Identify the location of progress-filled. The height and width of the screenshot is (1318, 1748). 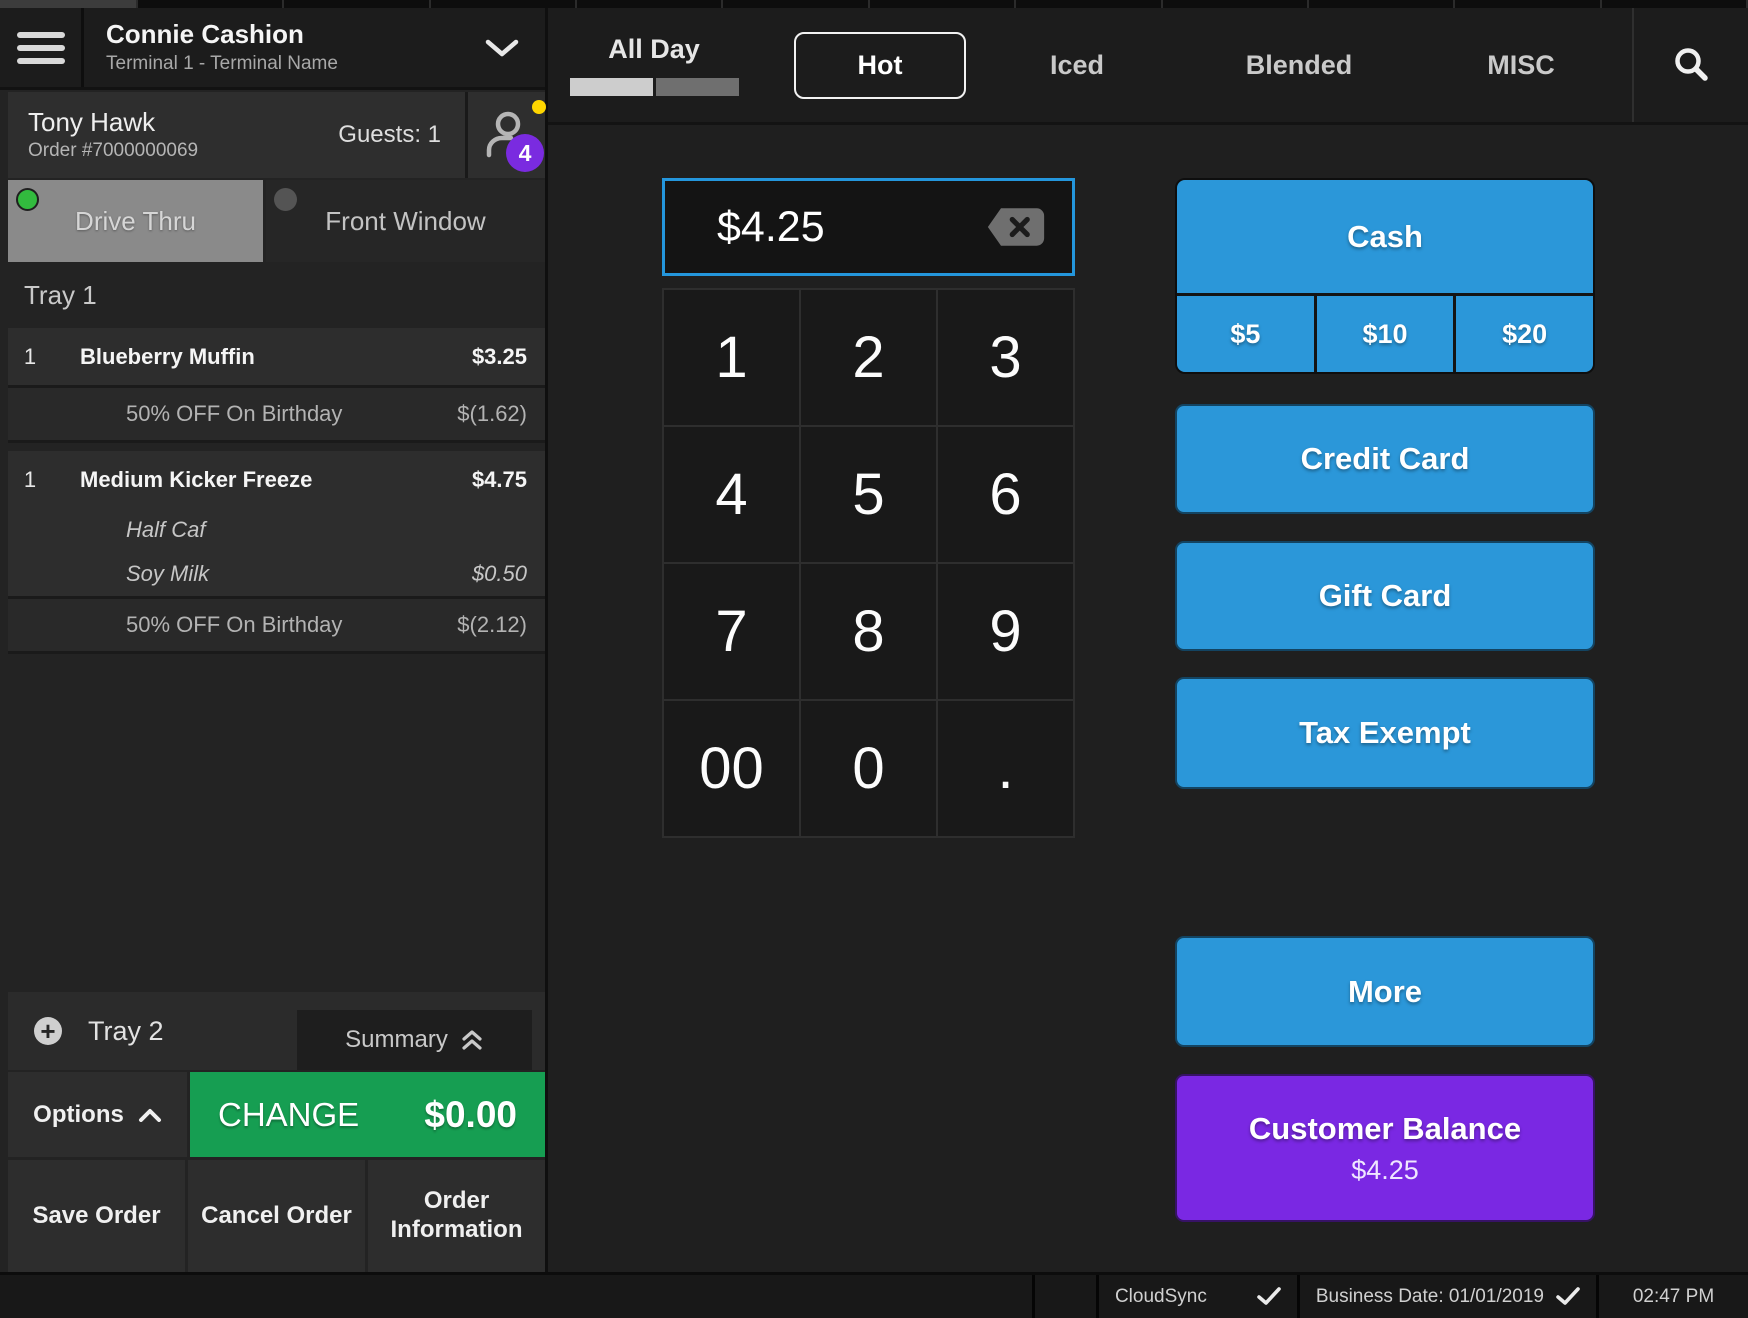
(611, 87).